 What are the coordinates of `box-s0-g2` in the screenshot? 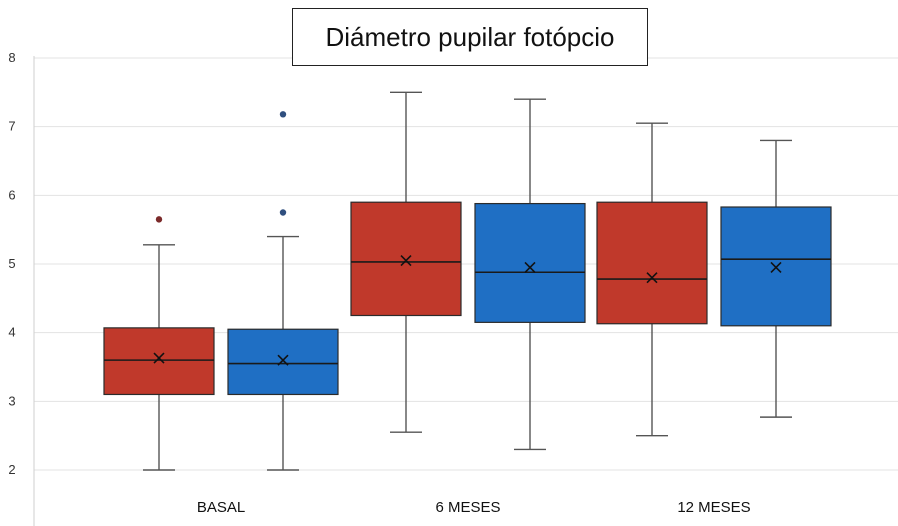 It's located at (652, 279).